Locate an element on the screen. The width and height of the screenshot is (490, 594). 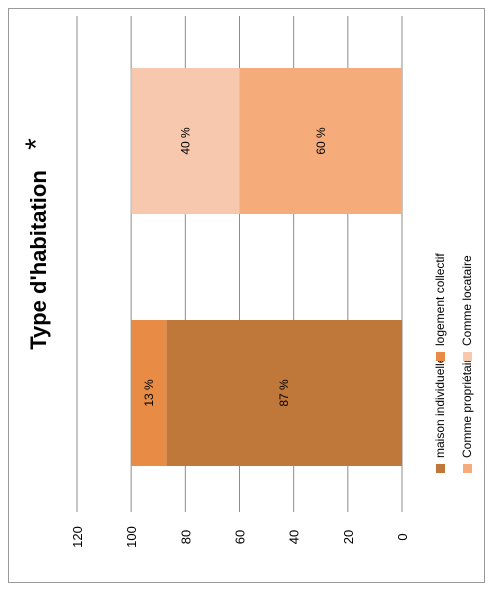
y-tick-label: 40 is located at coordinates (294, 537).